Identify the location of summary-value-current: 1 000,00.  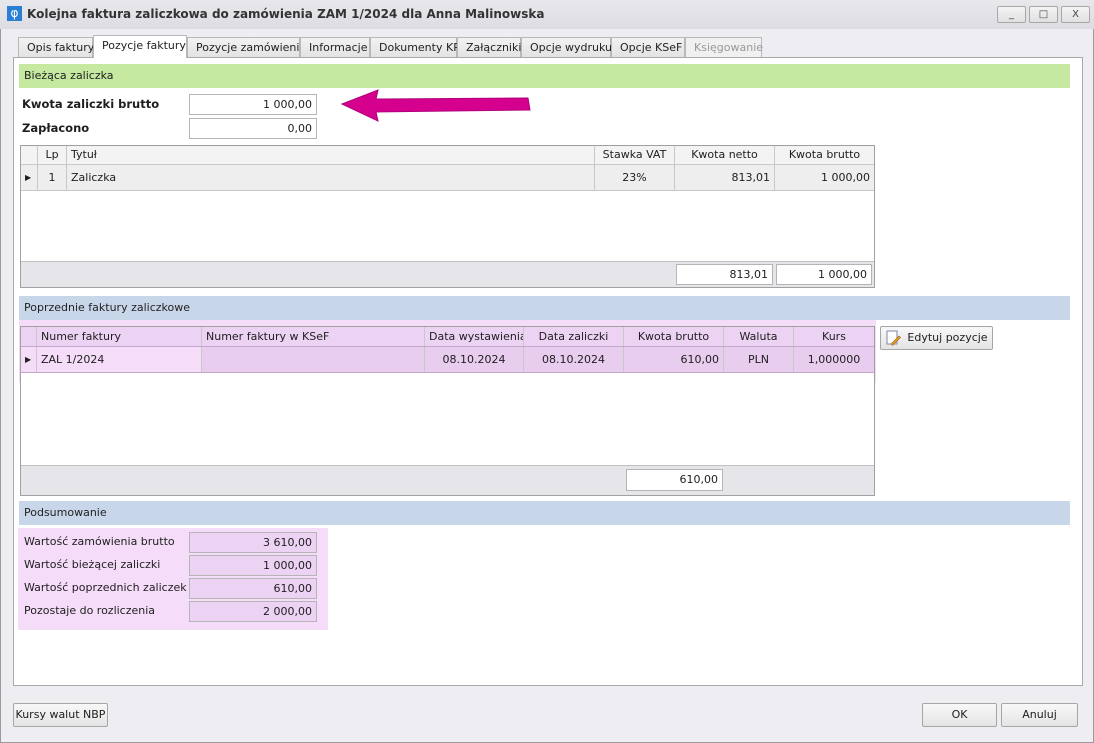
(253, 565).